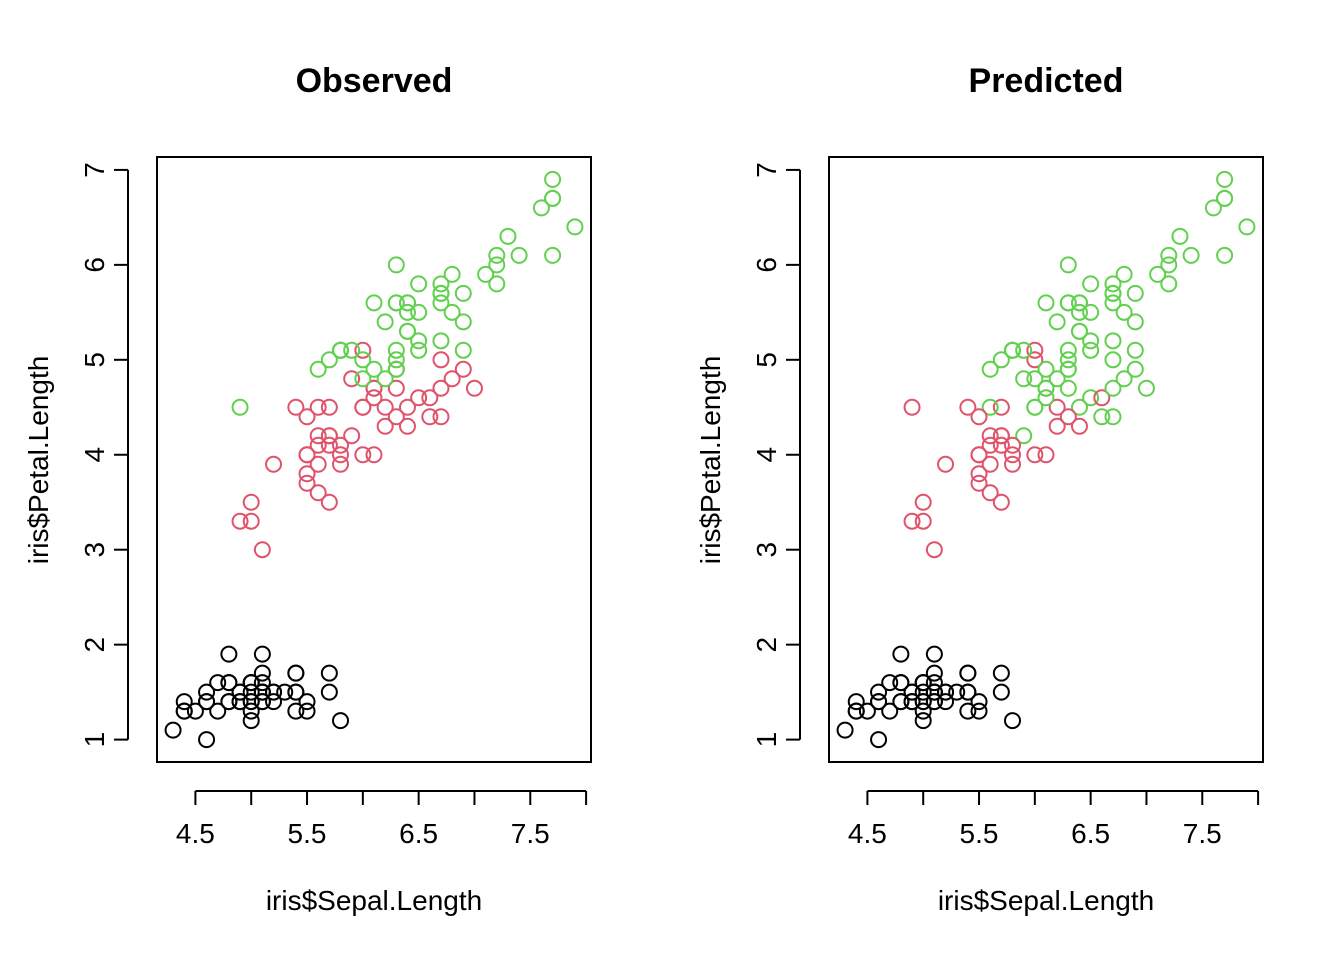 This screenshot has width=1344, height=960. What do you see at coordinates (1054, 819) in the screenshot?
I see `predicted-x-axis: 4.5 5.5 6.5 7.5` at bounding box center [1054, 819].